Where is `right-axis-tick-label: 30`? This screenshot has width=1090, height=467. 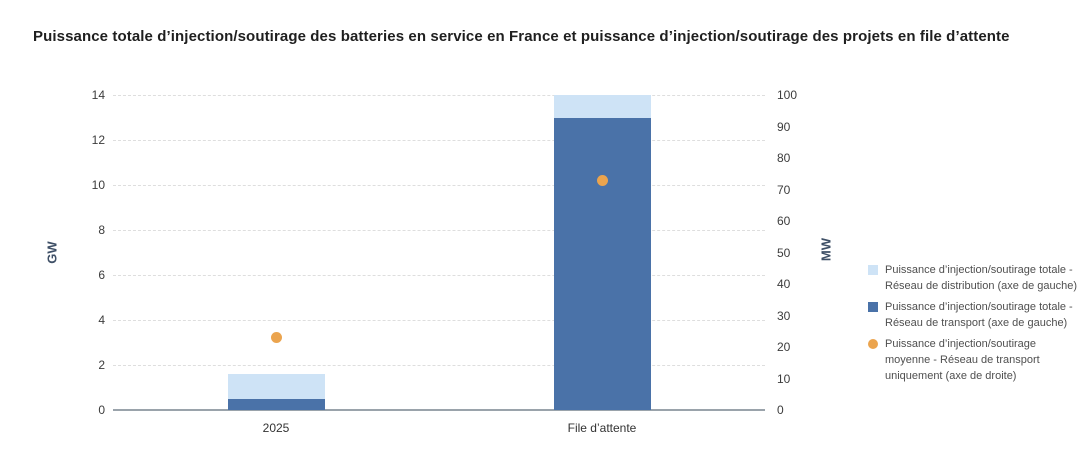
right-axis-tick-label: 30 is located at coordinates (784, 316).